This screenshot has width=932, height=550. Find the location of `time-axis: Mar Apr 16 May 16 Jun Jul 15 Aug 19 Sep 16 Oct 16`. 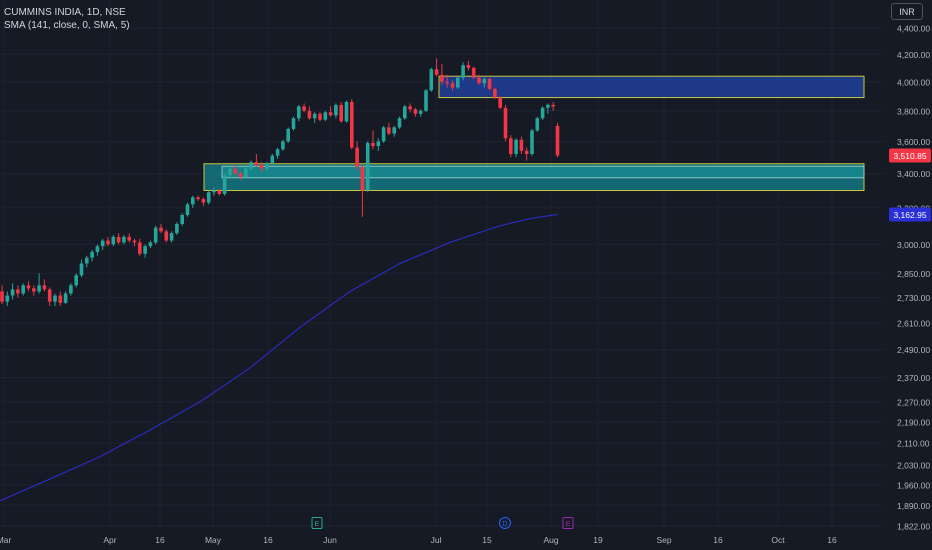

time-axis: Mar Apr 16 May 16 Jun Jul 15 Aug 19 Sep 16 Oct 16 is located at coordinates (418, 540).